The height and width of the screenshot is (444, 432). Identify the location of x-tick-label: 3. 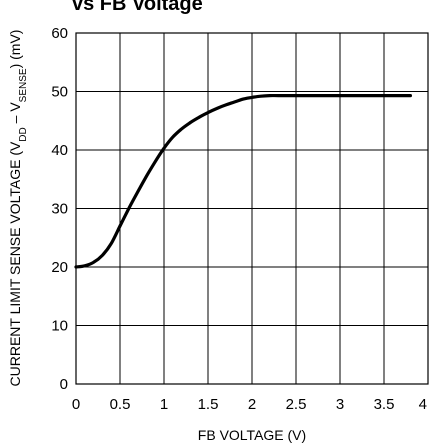
(340, 404).